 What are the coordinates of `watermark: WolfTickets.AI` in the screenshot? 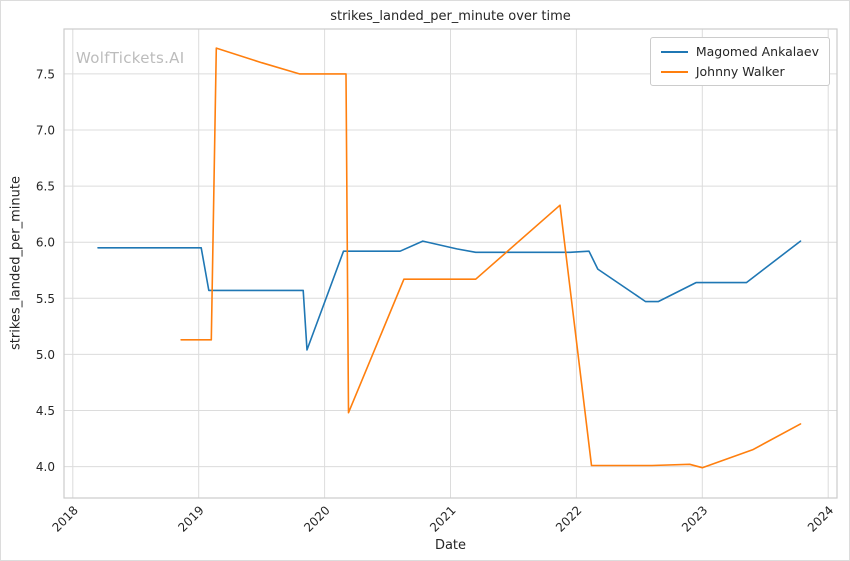 It's located at (130, 58).